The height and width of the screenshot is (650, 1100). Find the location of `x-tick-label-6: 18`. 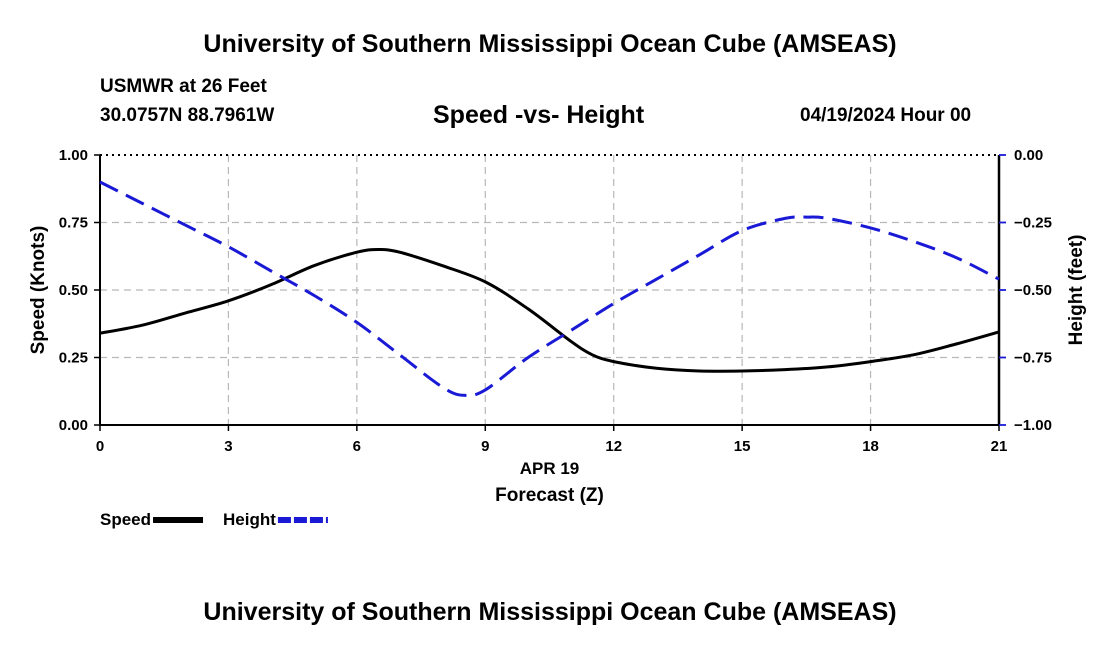

x-tick-label-6: 18 is located at coordinates (870, 446).